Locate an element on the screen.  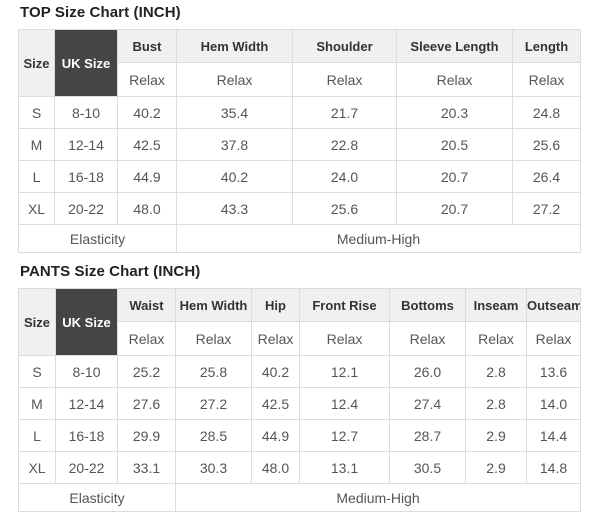
measure-cell: 13.1 is located at coordinates (344, 467).